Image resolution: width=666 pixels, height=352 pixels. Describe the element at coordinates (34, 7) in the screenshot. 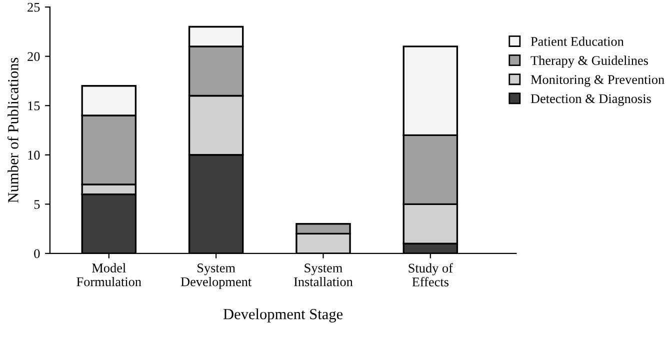

I see `y-tick-label: 25` at that location.